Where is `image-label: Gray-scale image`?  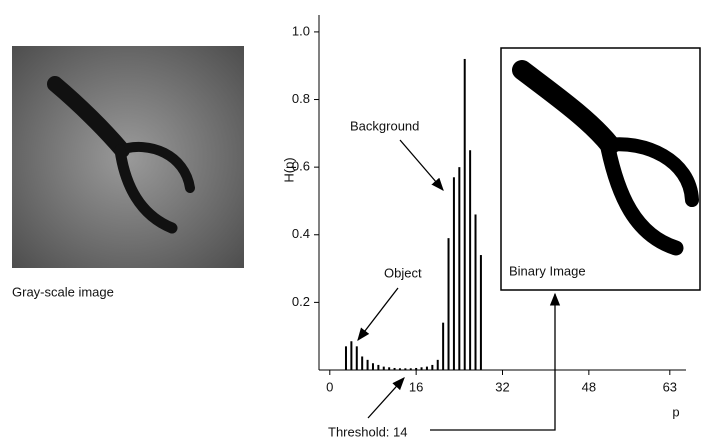
image-label: Gray-scale image is located at coordinates (63, 291).